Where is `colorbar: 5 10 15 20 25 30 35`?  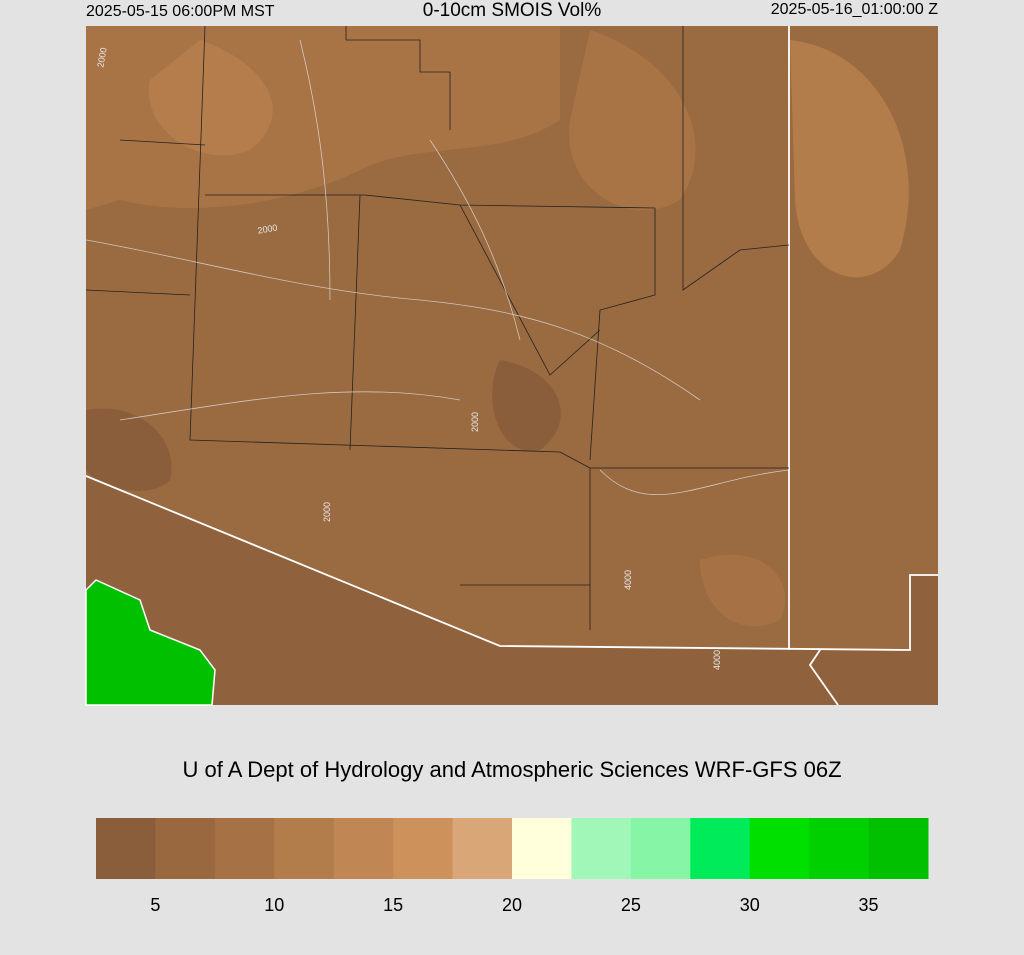 colorbar: 5 10 15 20 25 30 35 is located at coordinates (512, 866).